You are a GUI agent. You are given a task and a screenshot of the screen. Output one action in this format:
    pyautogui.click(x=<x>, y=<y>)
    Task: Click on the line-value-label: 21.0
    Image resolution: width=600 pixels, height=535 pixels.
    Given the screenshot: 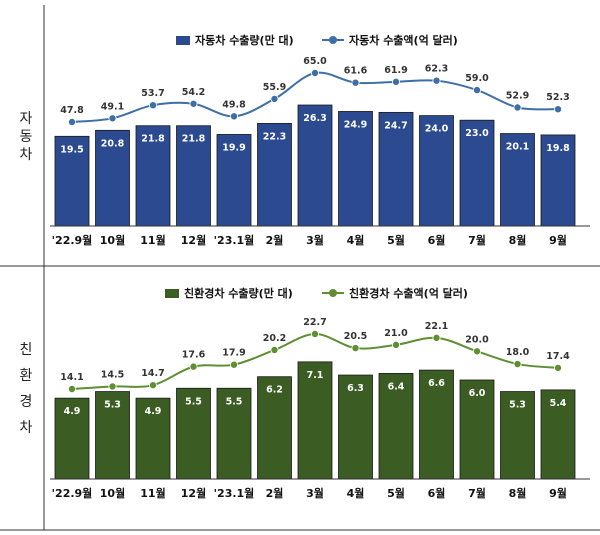 What is the action you would take?
    pyautogui.click(x=396, y=333)
    